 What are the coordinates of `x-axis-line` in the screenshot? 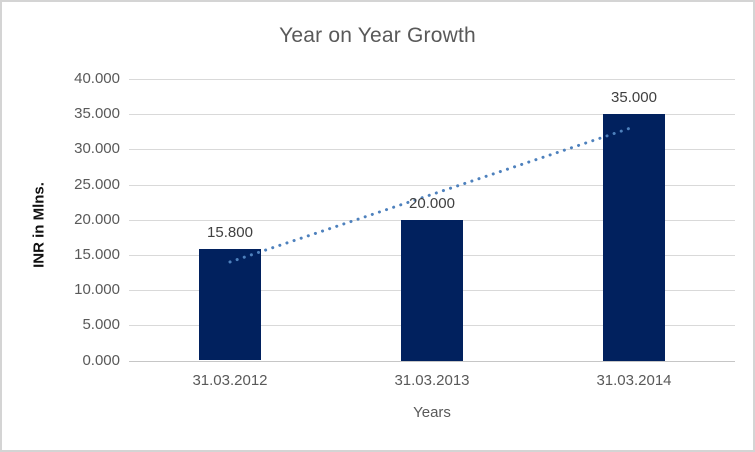 It's located at (432, 361).